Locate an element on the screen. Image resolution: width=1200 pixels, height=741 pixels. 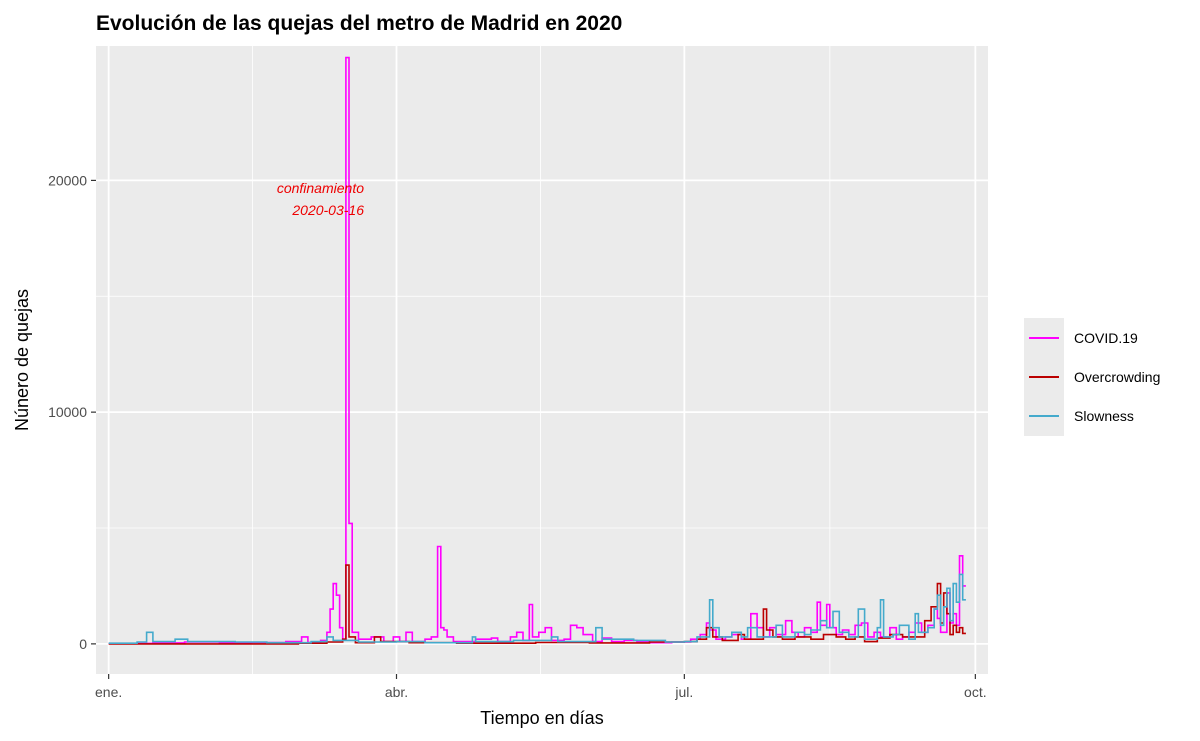
annotation: confinamiento 2020-03-16 is located at coordinates (320, 199).